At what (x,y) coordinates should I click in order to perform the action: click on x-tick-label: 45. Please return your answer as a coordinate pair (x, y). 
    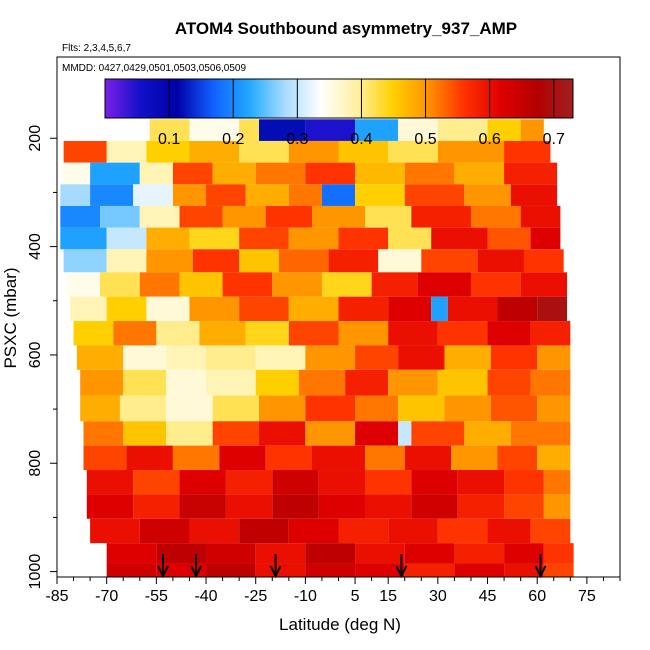
    Looking at the image, I should click on (488, 596).